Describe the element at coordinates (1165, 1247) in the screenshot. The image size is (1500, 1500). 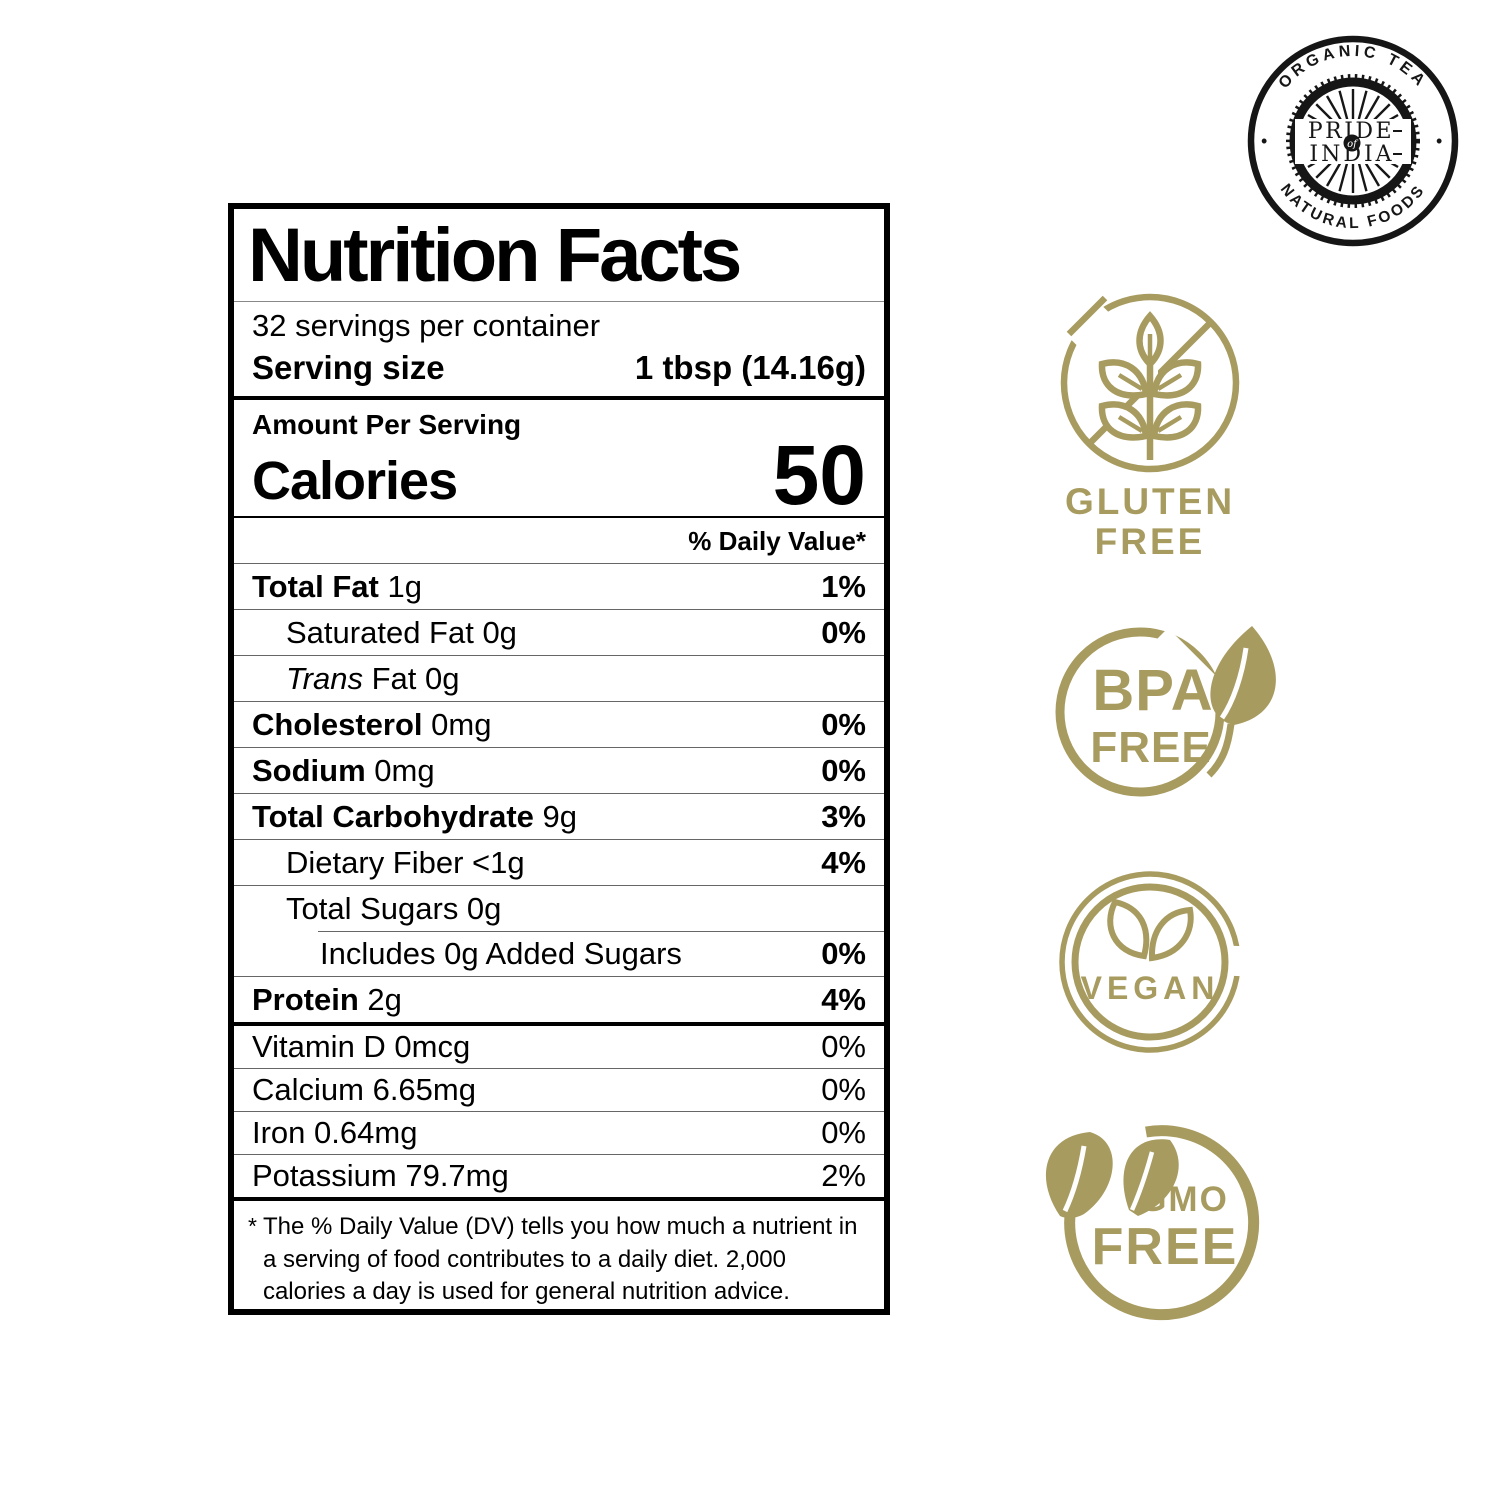
I see `gmo-free-label: FREE` at that location.